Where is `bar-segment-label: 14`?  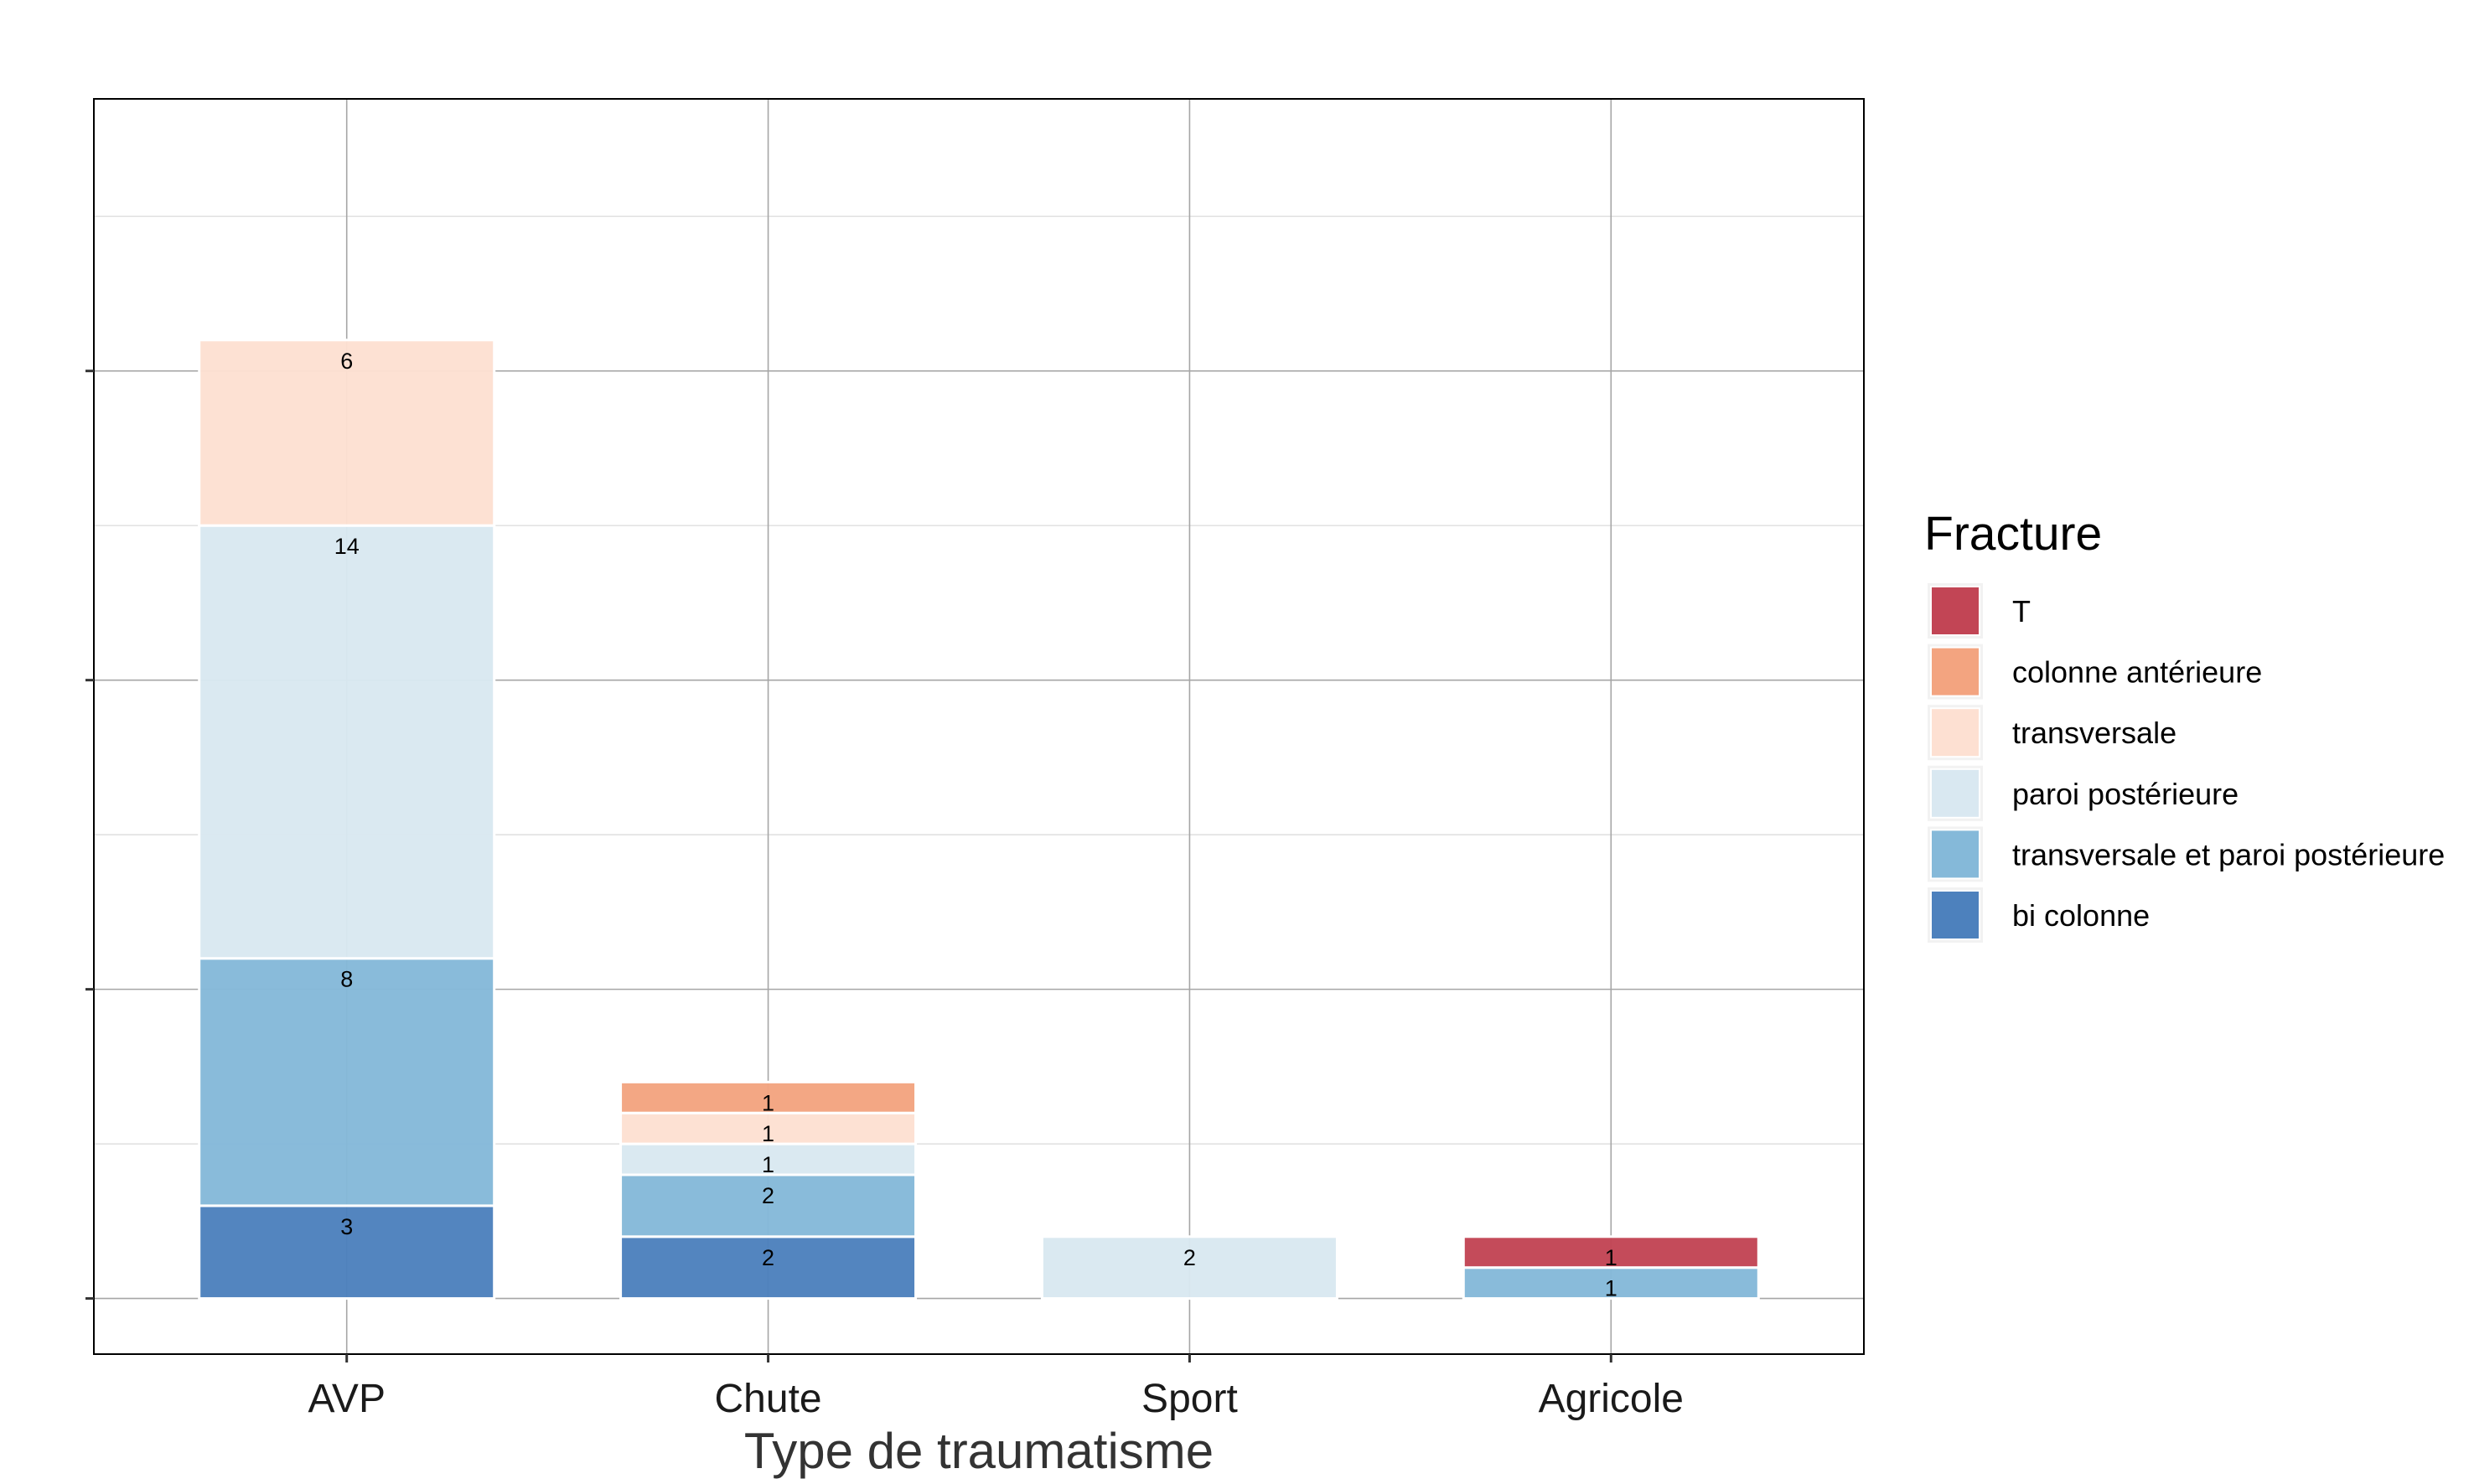 bar-segment-label: 14 is located at coordinates (347, 546).